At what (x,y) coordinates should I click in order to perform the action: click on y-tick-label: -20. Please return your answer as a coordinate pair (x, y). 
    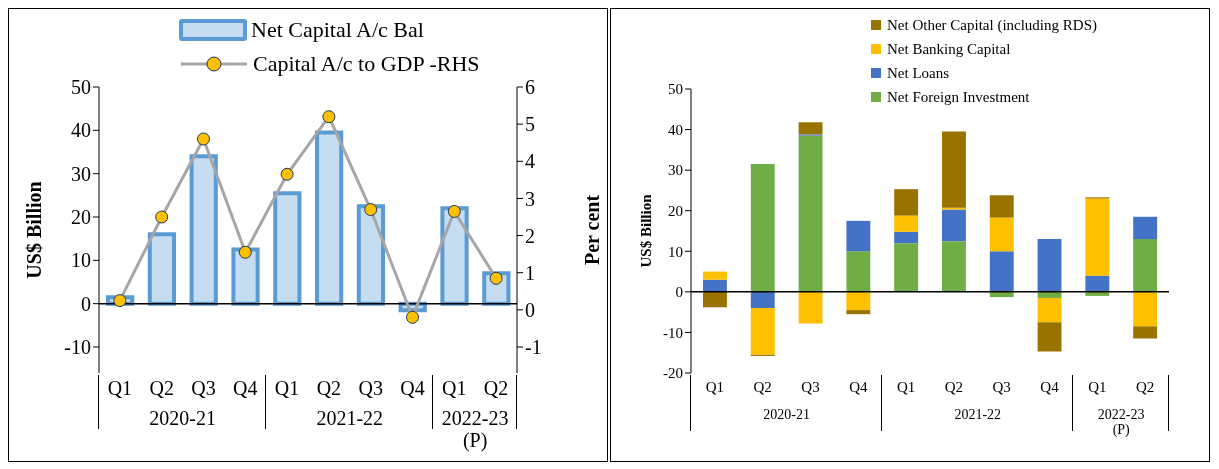
    Looking at the image, I should click on (673, 373).